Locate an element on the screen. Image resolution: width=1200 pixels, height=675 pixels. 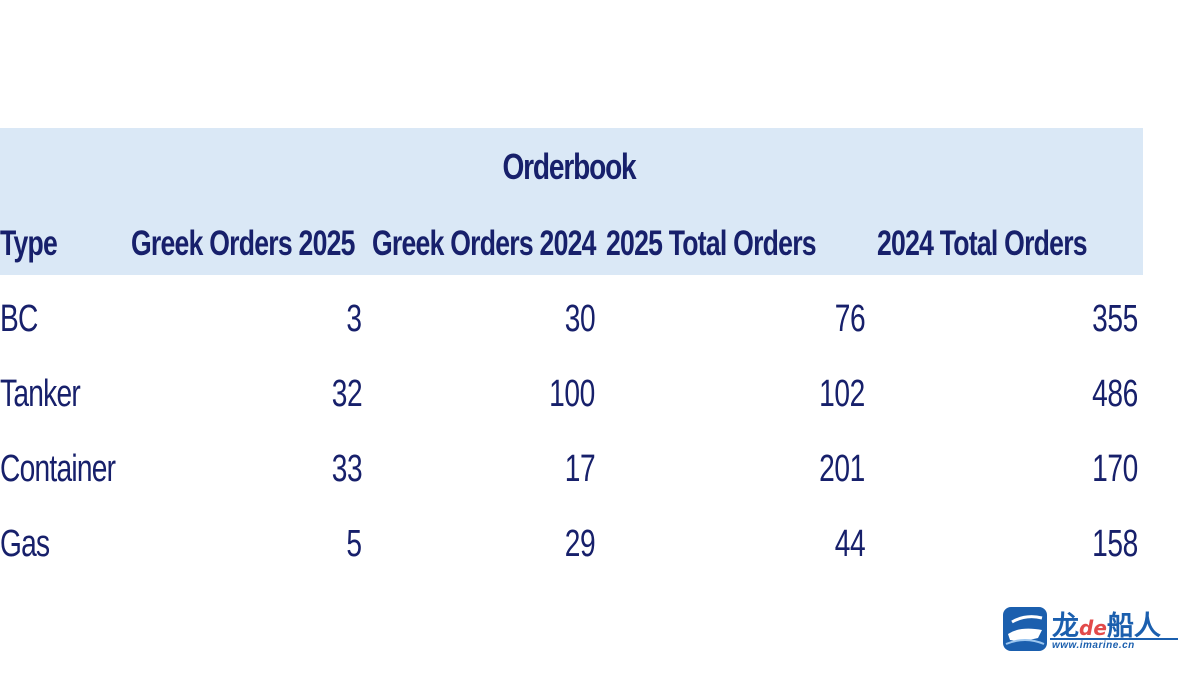
table-title: Orderbook is located at coordinates (569, 166).